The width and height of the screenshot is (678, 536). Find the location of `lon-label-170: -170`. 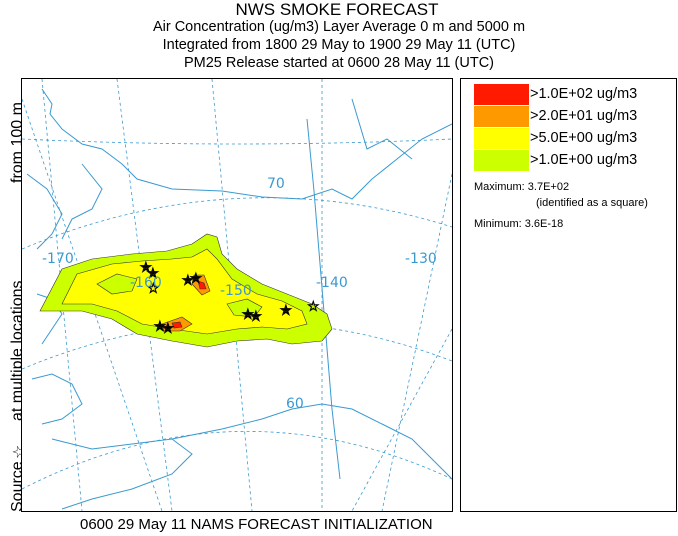

lon-label-170: -170 is located at coordinates (58, 259).